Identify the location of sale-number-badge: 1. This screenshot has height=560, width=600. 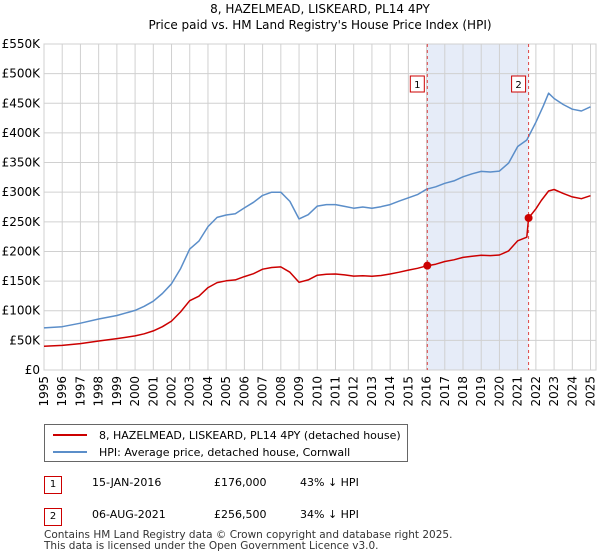
(53, 485).